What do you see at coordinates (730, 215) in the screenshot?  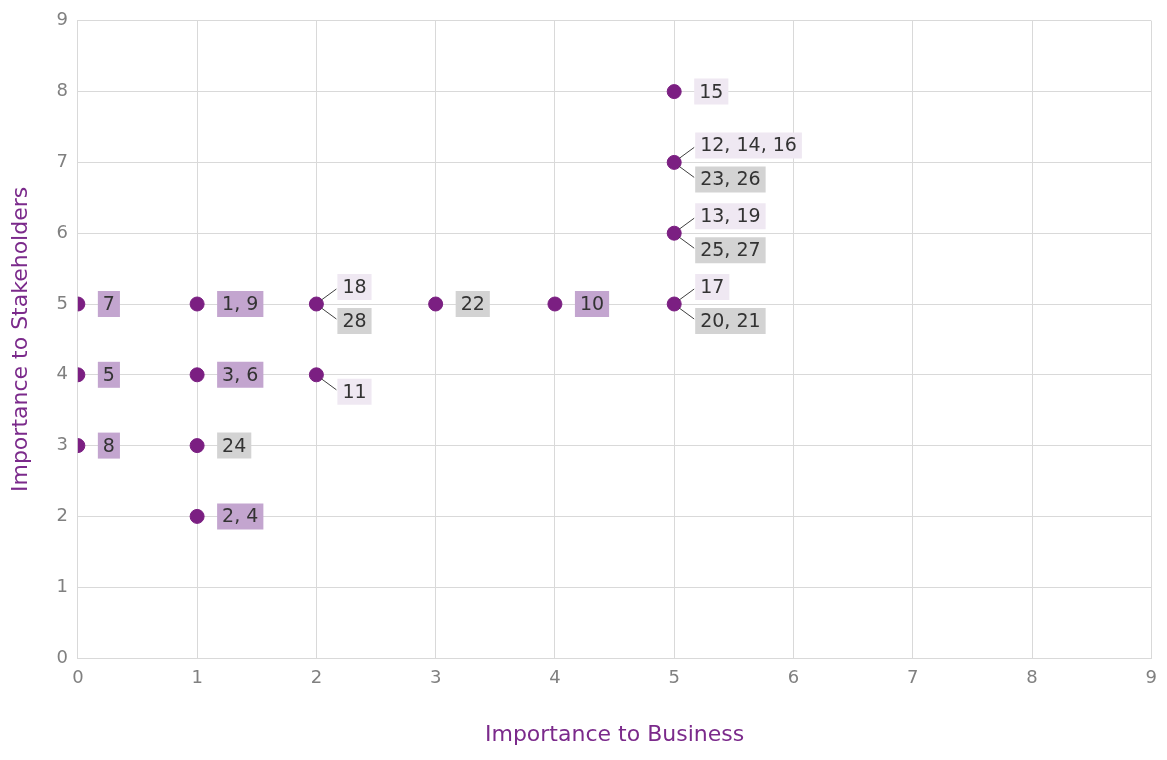 I see `annotation: 13, 19` at bounding box center [730, 215].